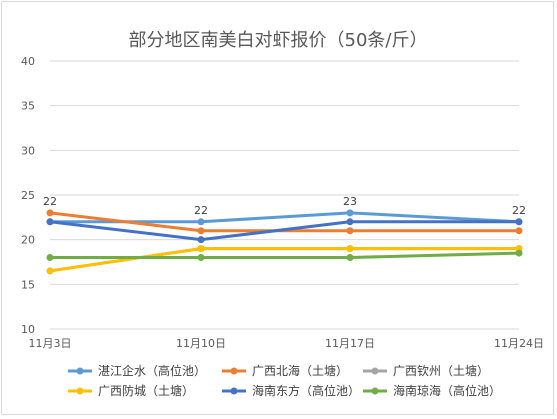  Describe the element at coordinates (519, 210) in the screenshot. I see `data-label-3: 22` at that location.